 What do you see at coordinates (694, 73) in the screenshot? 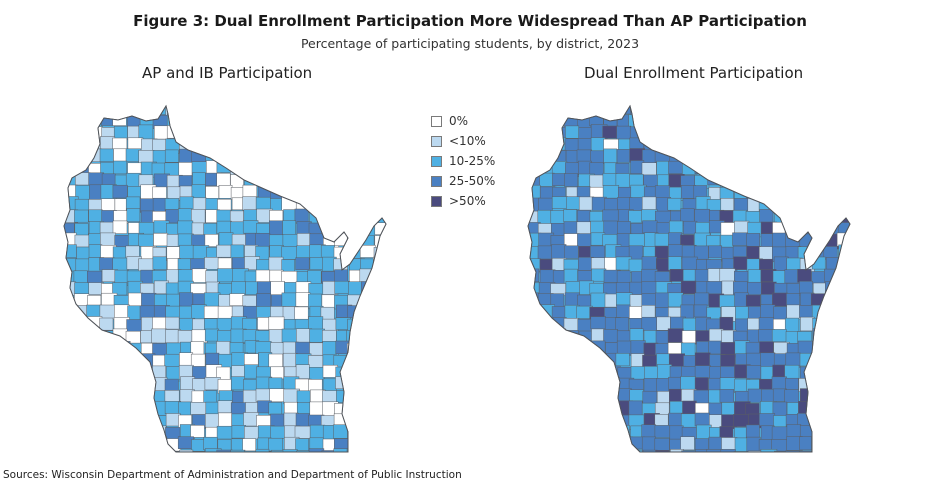
I see `de-map-title: Dual Enrollment Participation` at bounding box center [694, 73].